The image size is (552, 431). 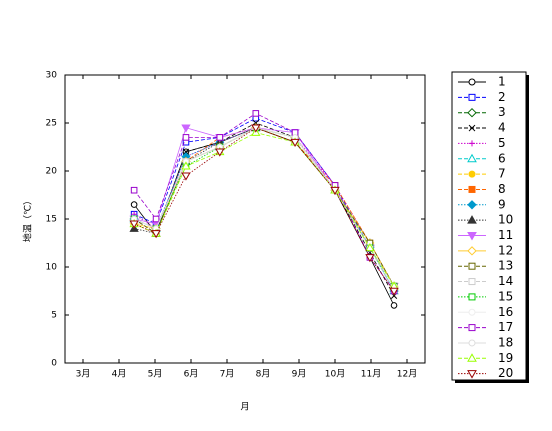 I want to click on legend-label: 15, so click(x=505, y=296).